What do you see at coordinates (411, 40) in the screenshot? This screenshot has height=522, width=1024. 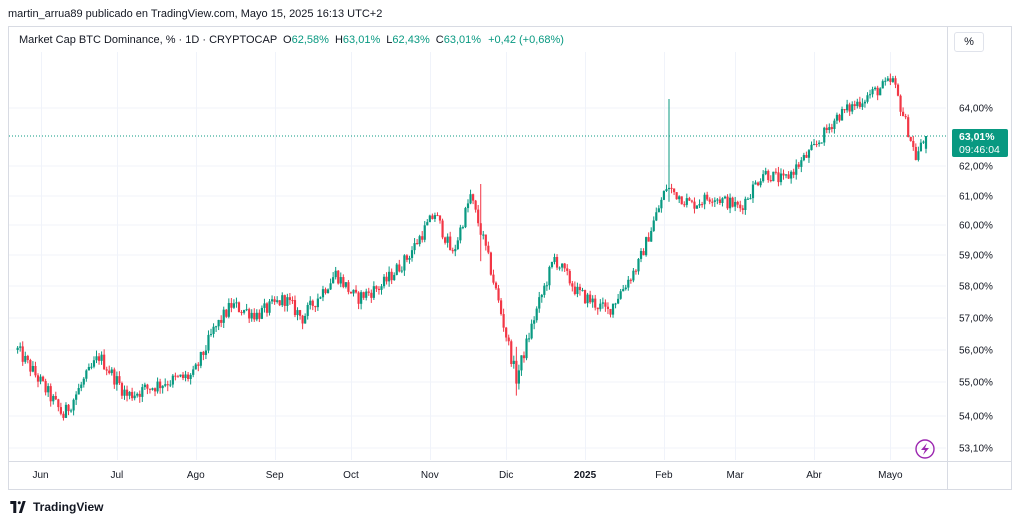 I see `low-value: 62,43%` at bounding box center [411, 40].